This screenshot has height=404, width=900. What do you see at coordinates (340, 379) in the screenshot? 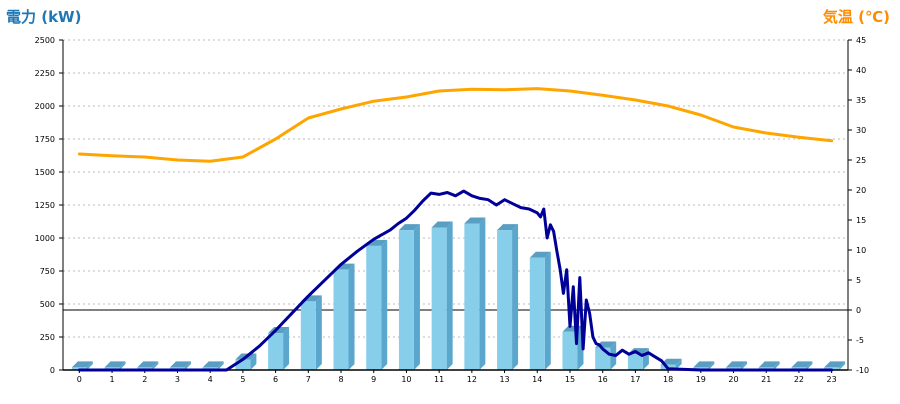
I see `x-tick-label: 8` at bounding box center [340, 379].